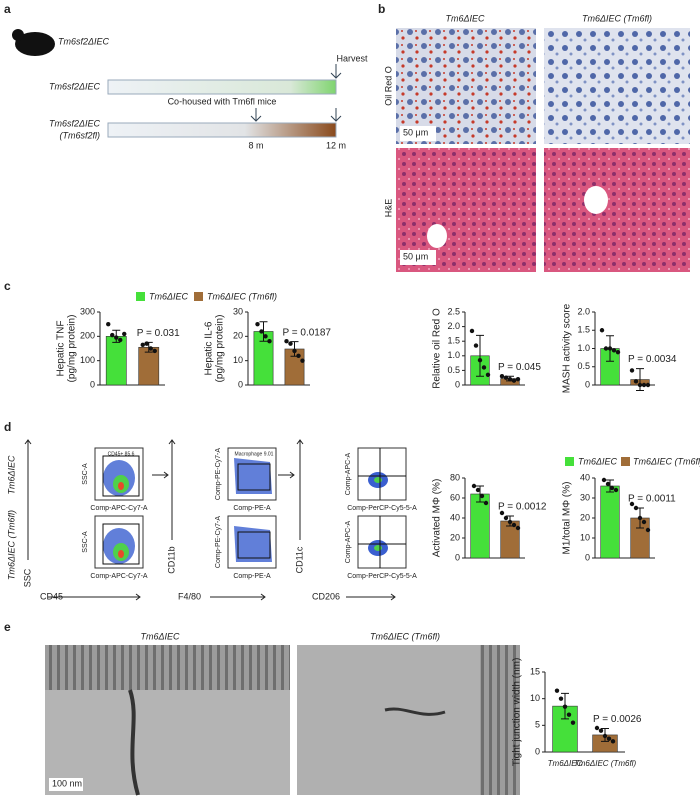  Describe the element at coordinates (7, 286) in the screenshot. I see `panel-label: c` at that location.